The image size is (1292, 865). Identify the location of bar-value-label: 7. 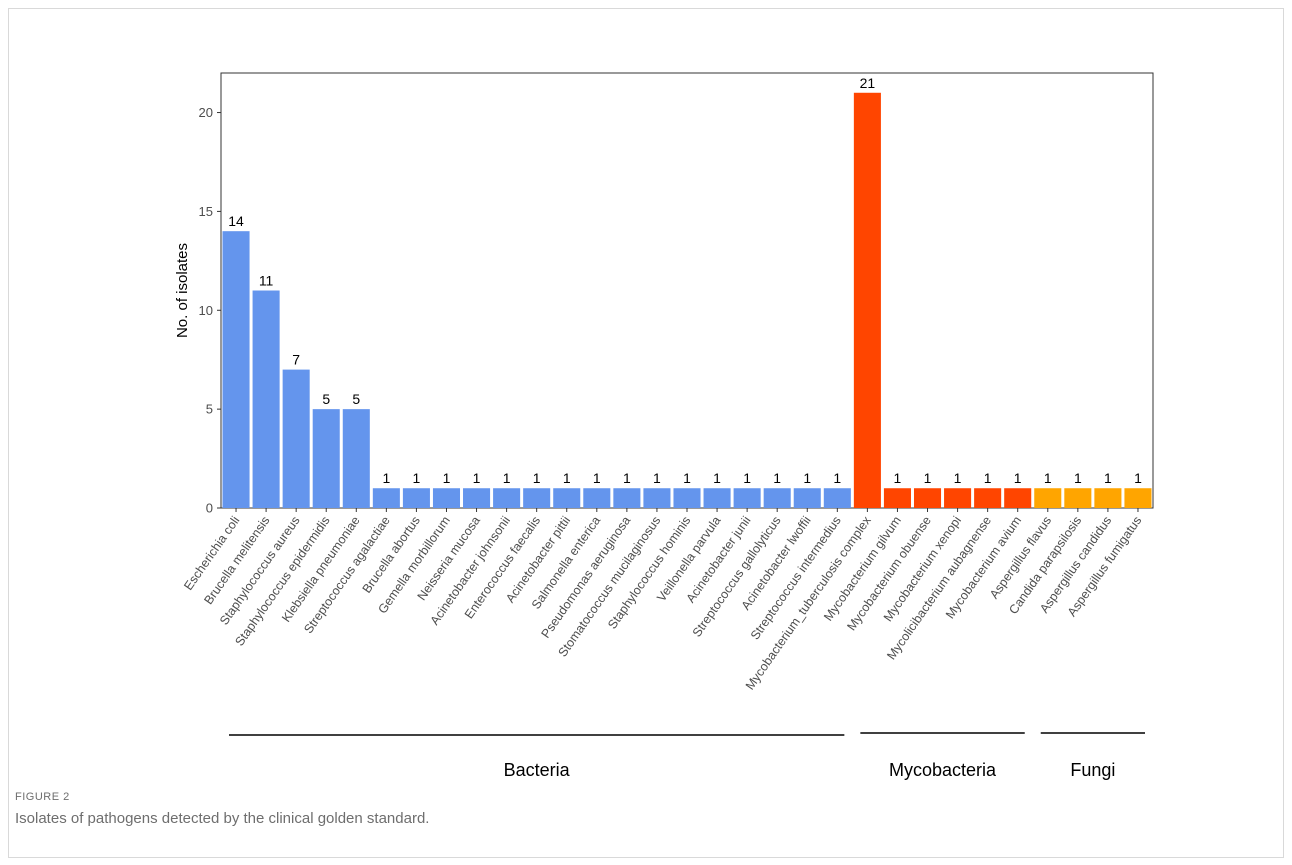
(296, 360).